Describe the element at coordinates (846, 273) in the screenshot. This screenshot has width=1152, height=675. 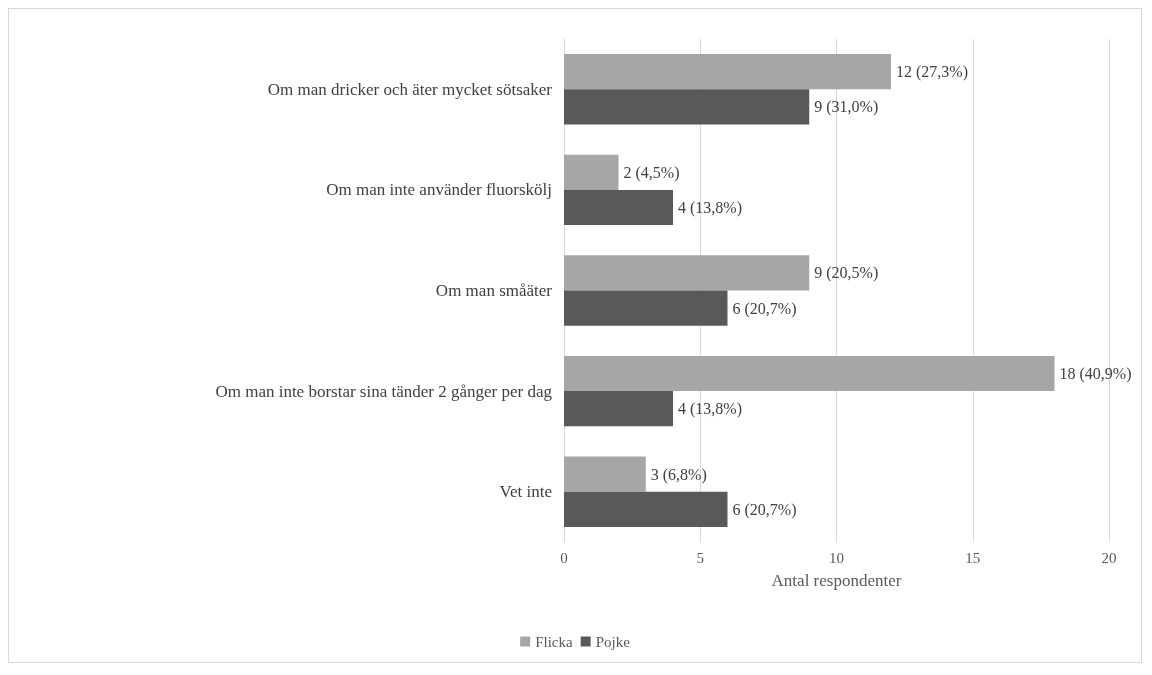
I see `data-label: 9 (20,5%)` at that location.